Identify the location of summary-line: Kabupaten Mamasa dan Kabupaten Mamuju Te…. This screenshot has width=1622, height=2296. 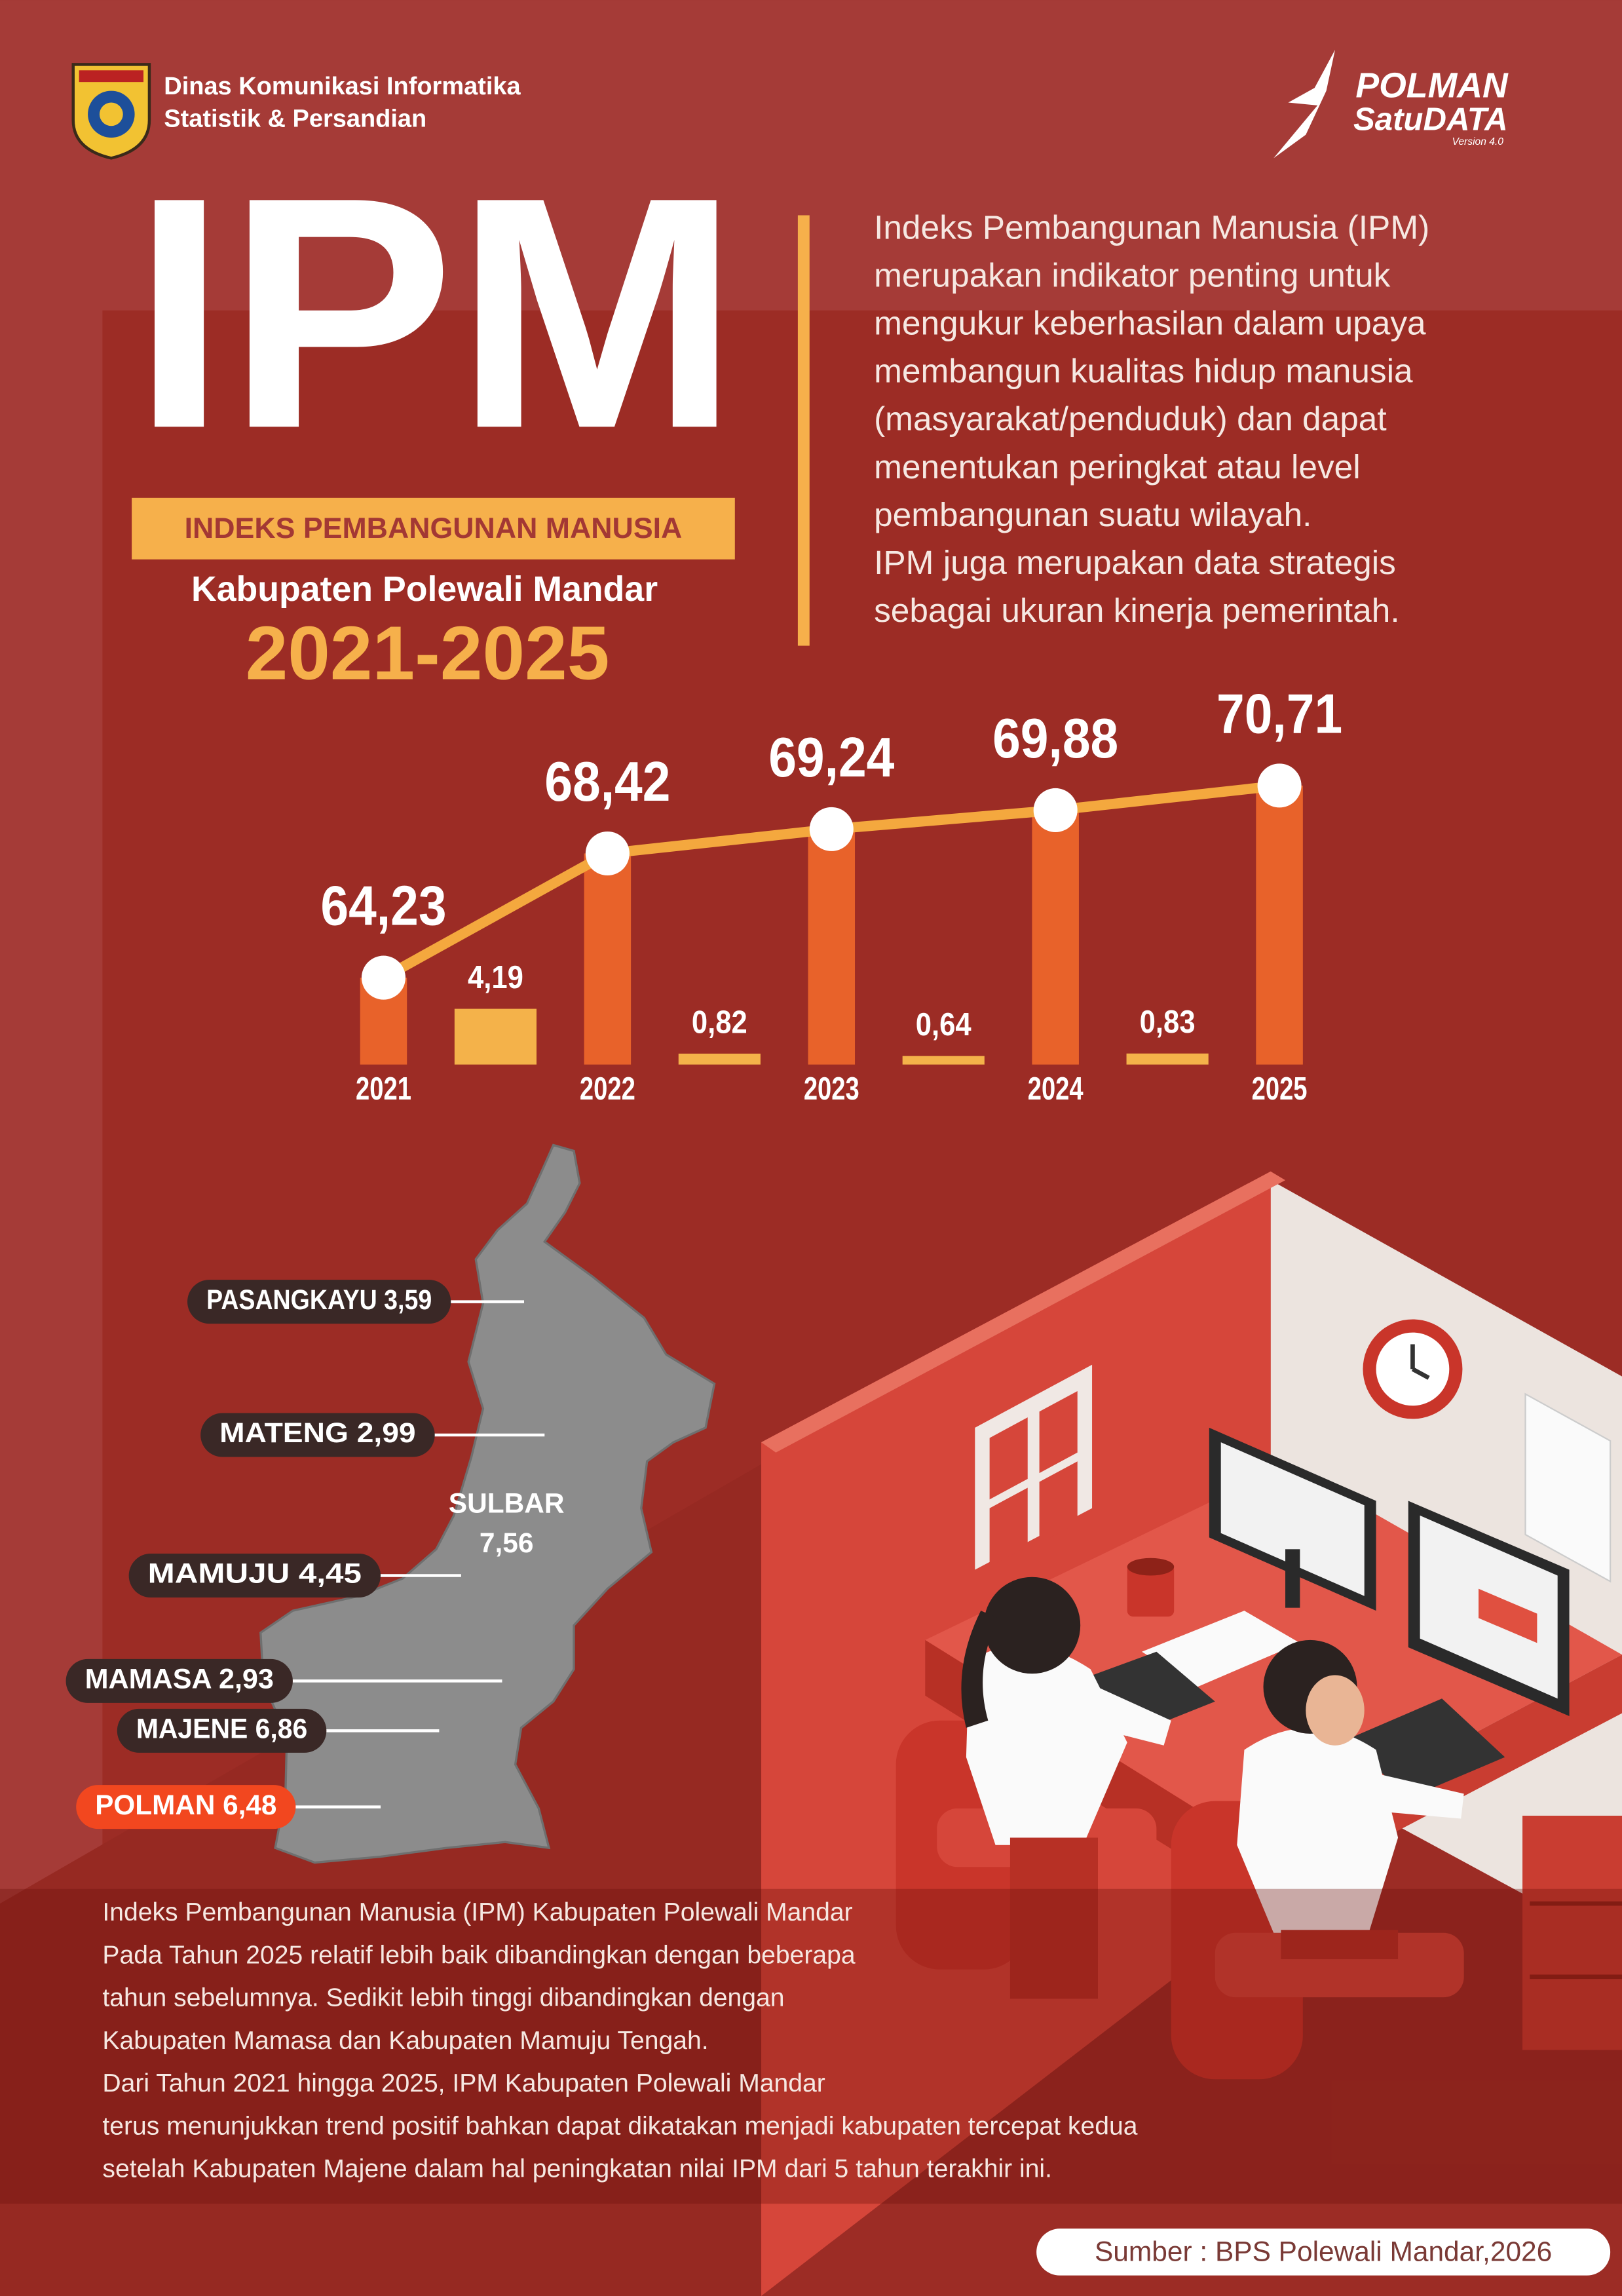
(405, 2041).